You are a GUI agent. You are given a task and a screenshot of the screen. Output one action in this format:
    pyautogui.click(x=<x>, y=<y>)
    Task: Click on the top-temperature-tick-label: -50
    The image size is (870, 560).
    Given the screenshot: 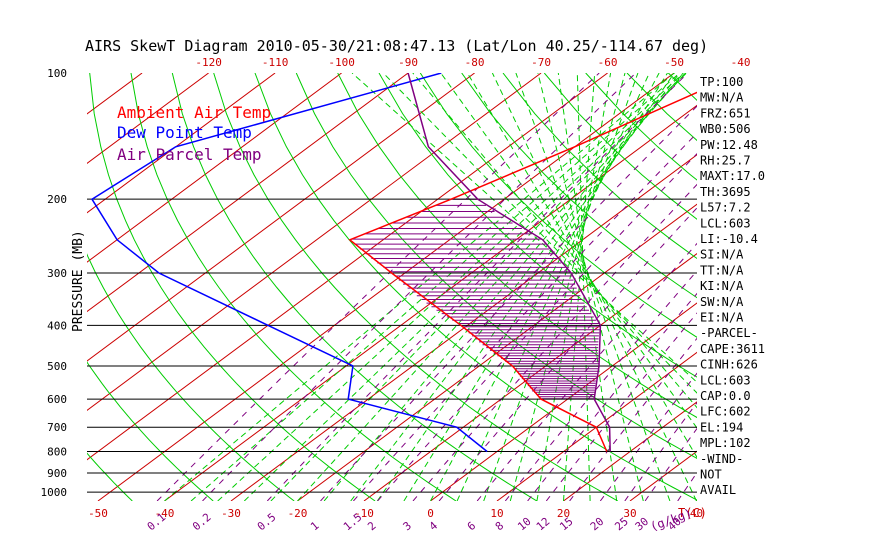 What is the action you would take?
    pyautogui.click(x=674, y=62)
    